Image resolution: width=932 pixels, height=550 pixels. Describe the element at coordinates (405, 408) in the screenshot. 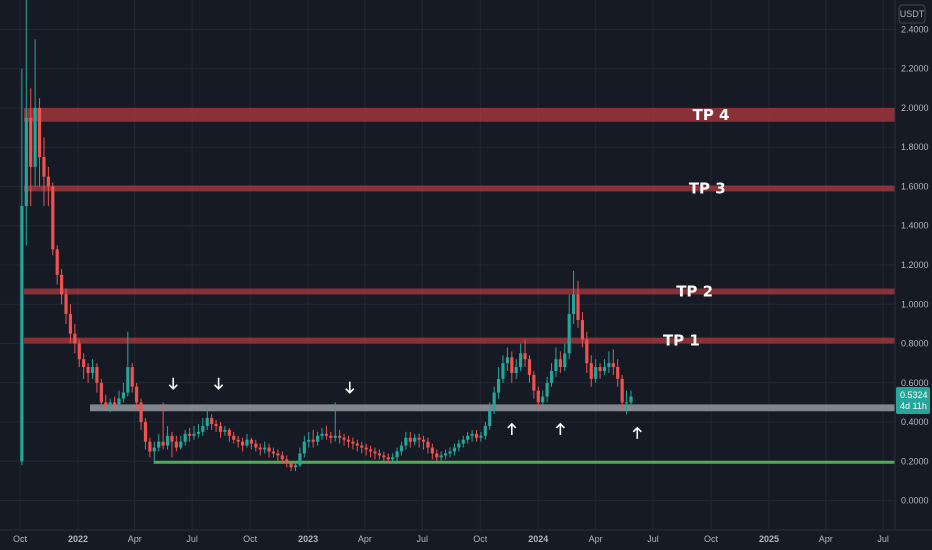

I see `signal-arrows` at that location.